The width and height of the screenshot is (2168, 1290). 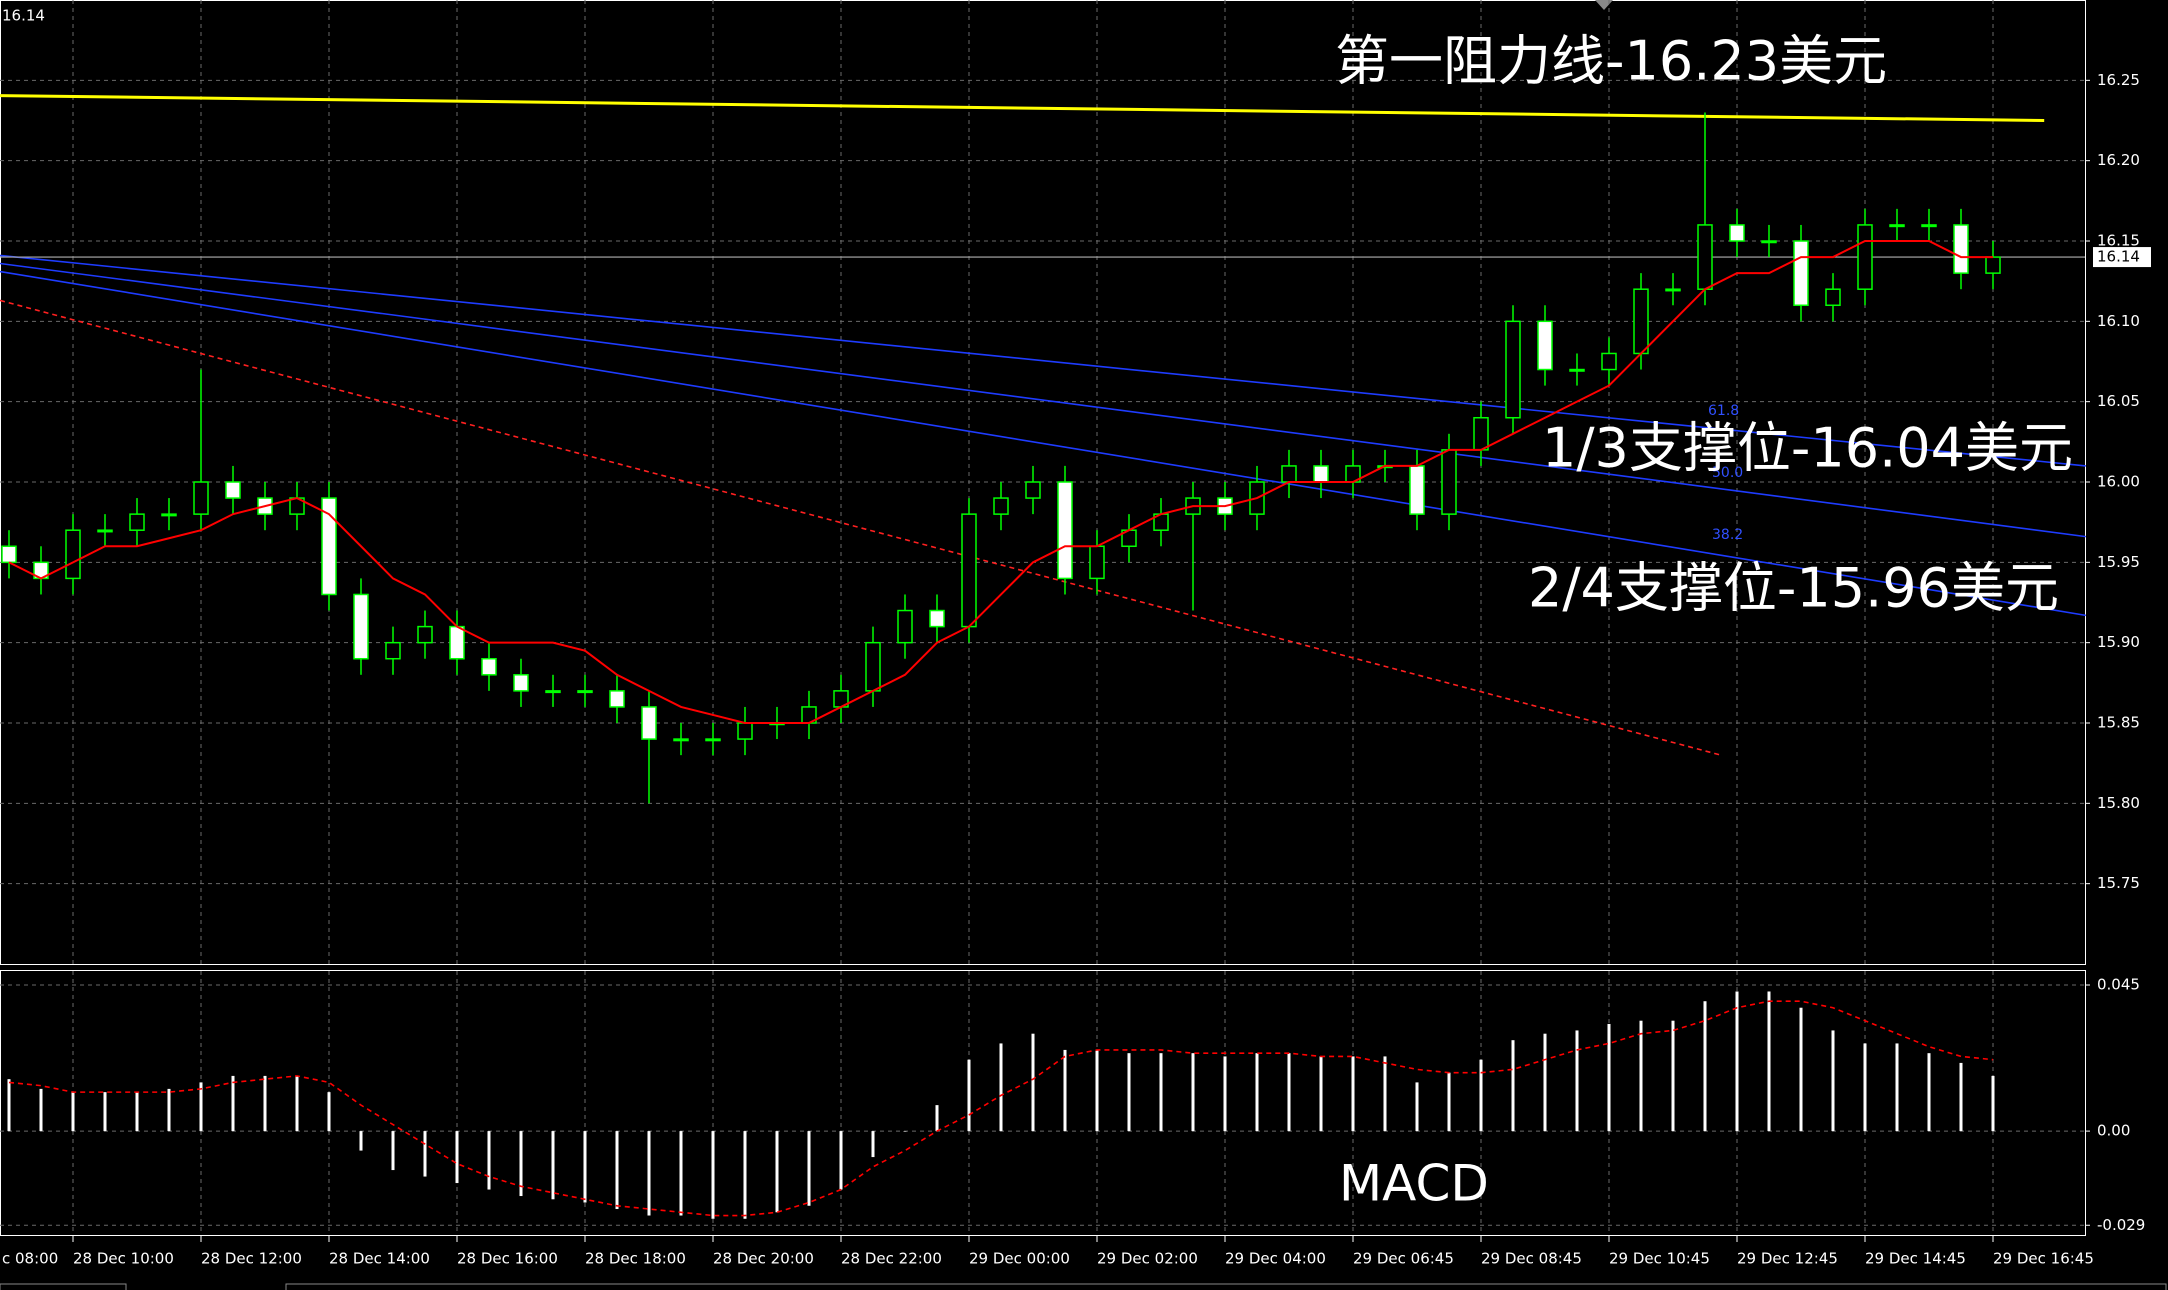 What do you see at coordinates (2118, 883) in the screenshot?
I see `y-tick-label: 15.75` at bounding box center [2118, 883].